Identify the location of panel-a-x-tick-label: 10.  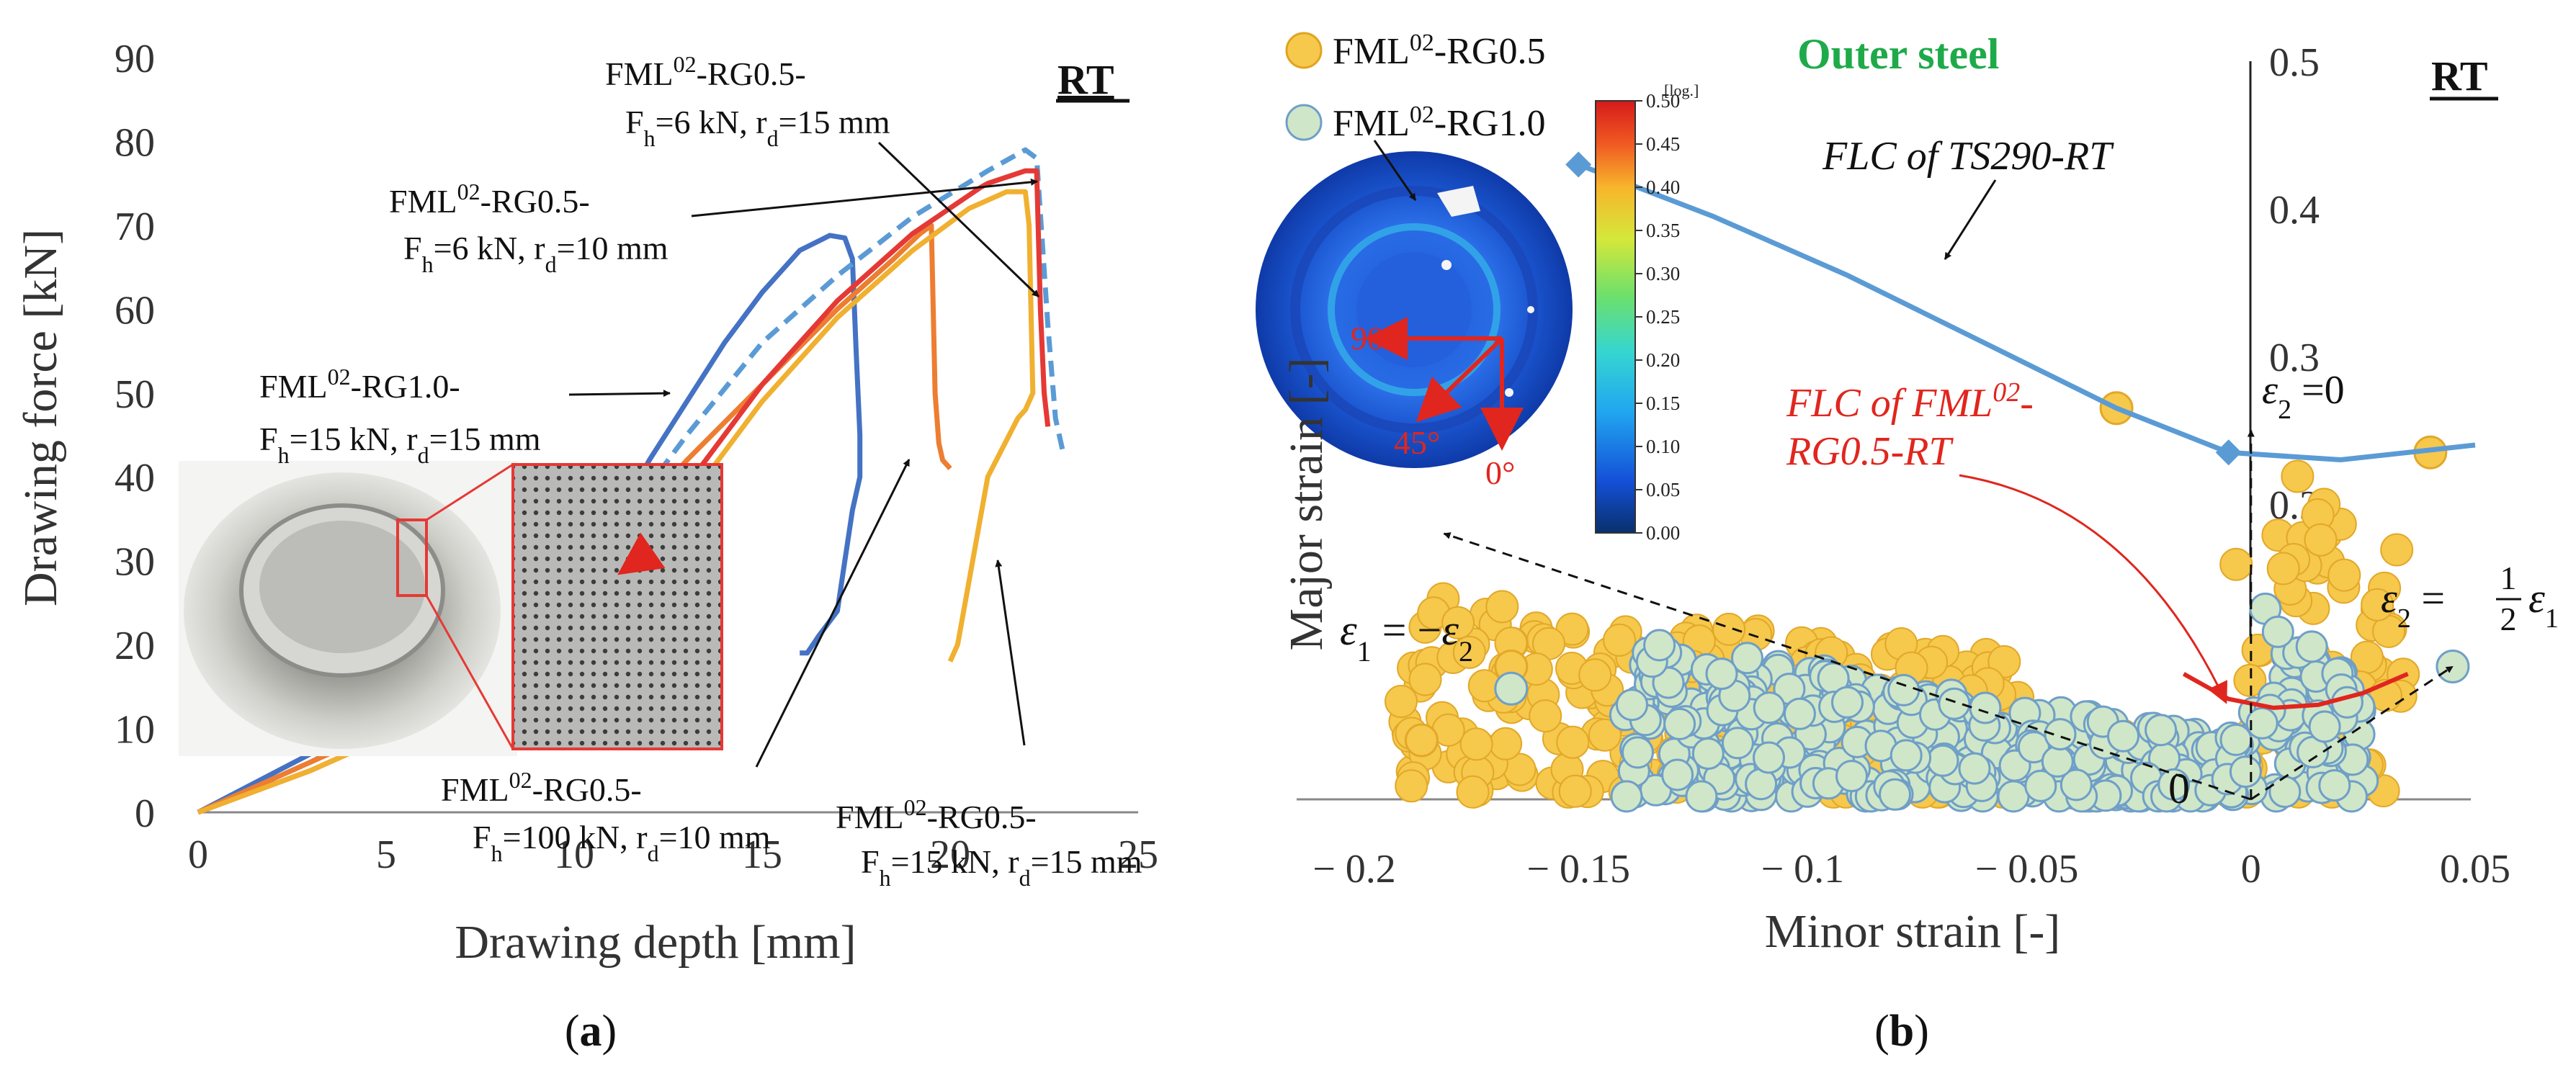
(574, 854).